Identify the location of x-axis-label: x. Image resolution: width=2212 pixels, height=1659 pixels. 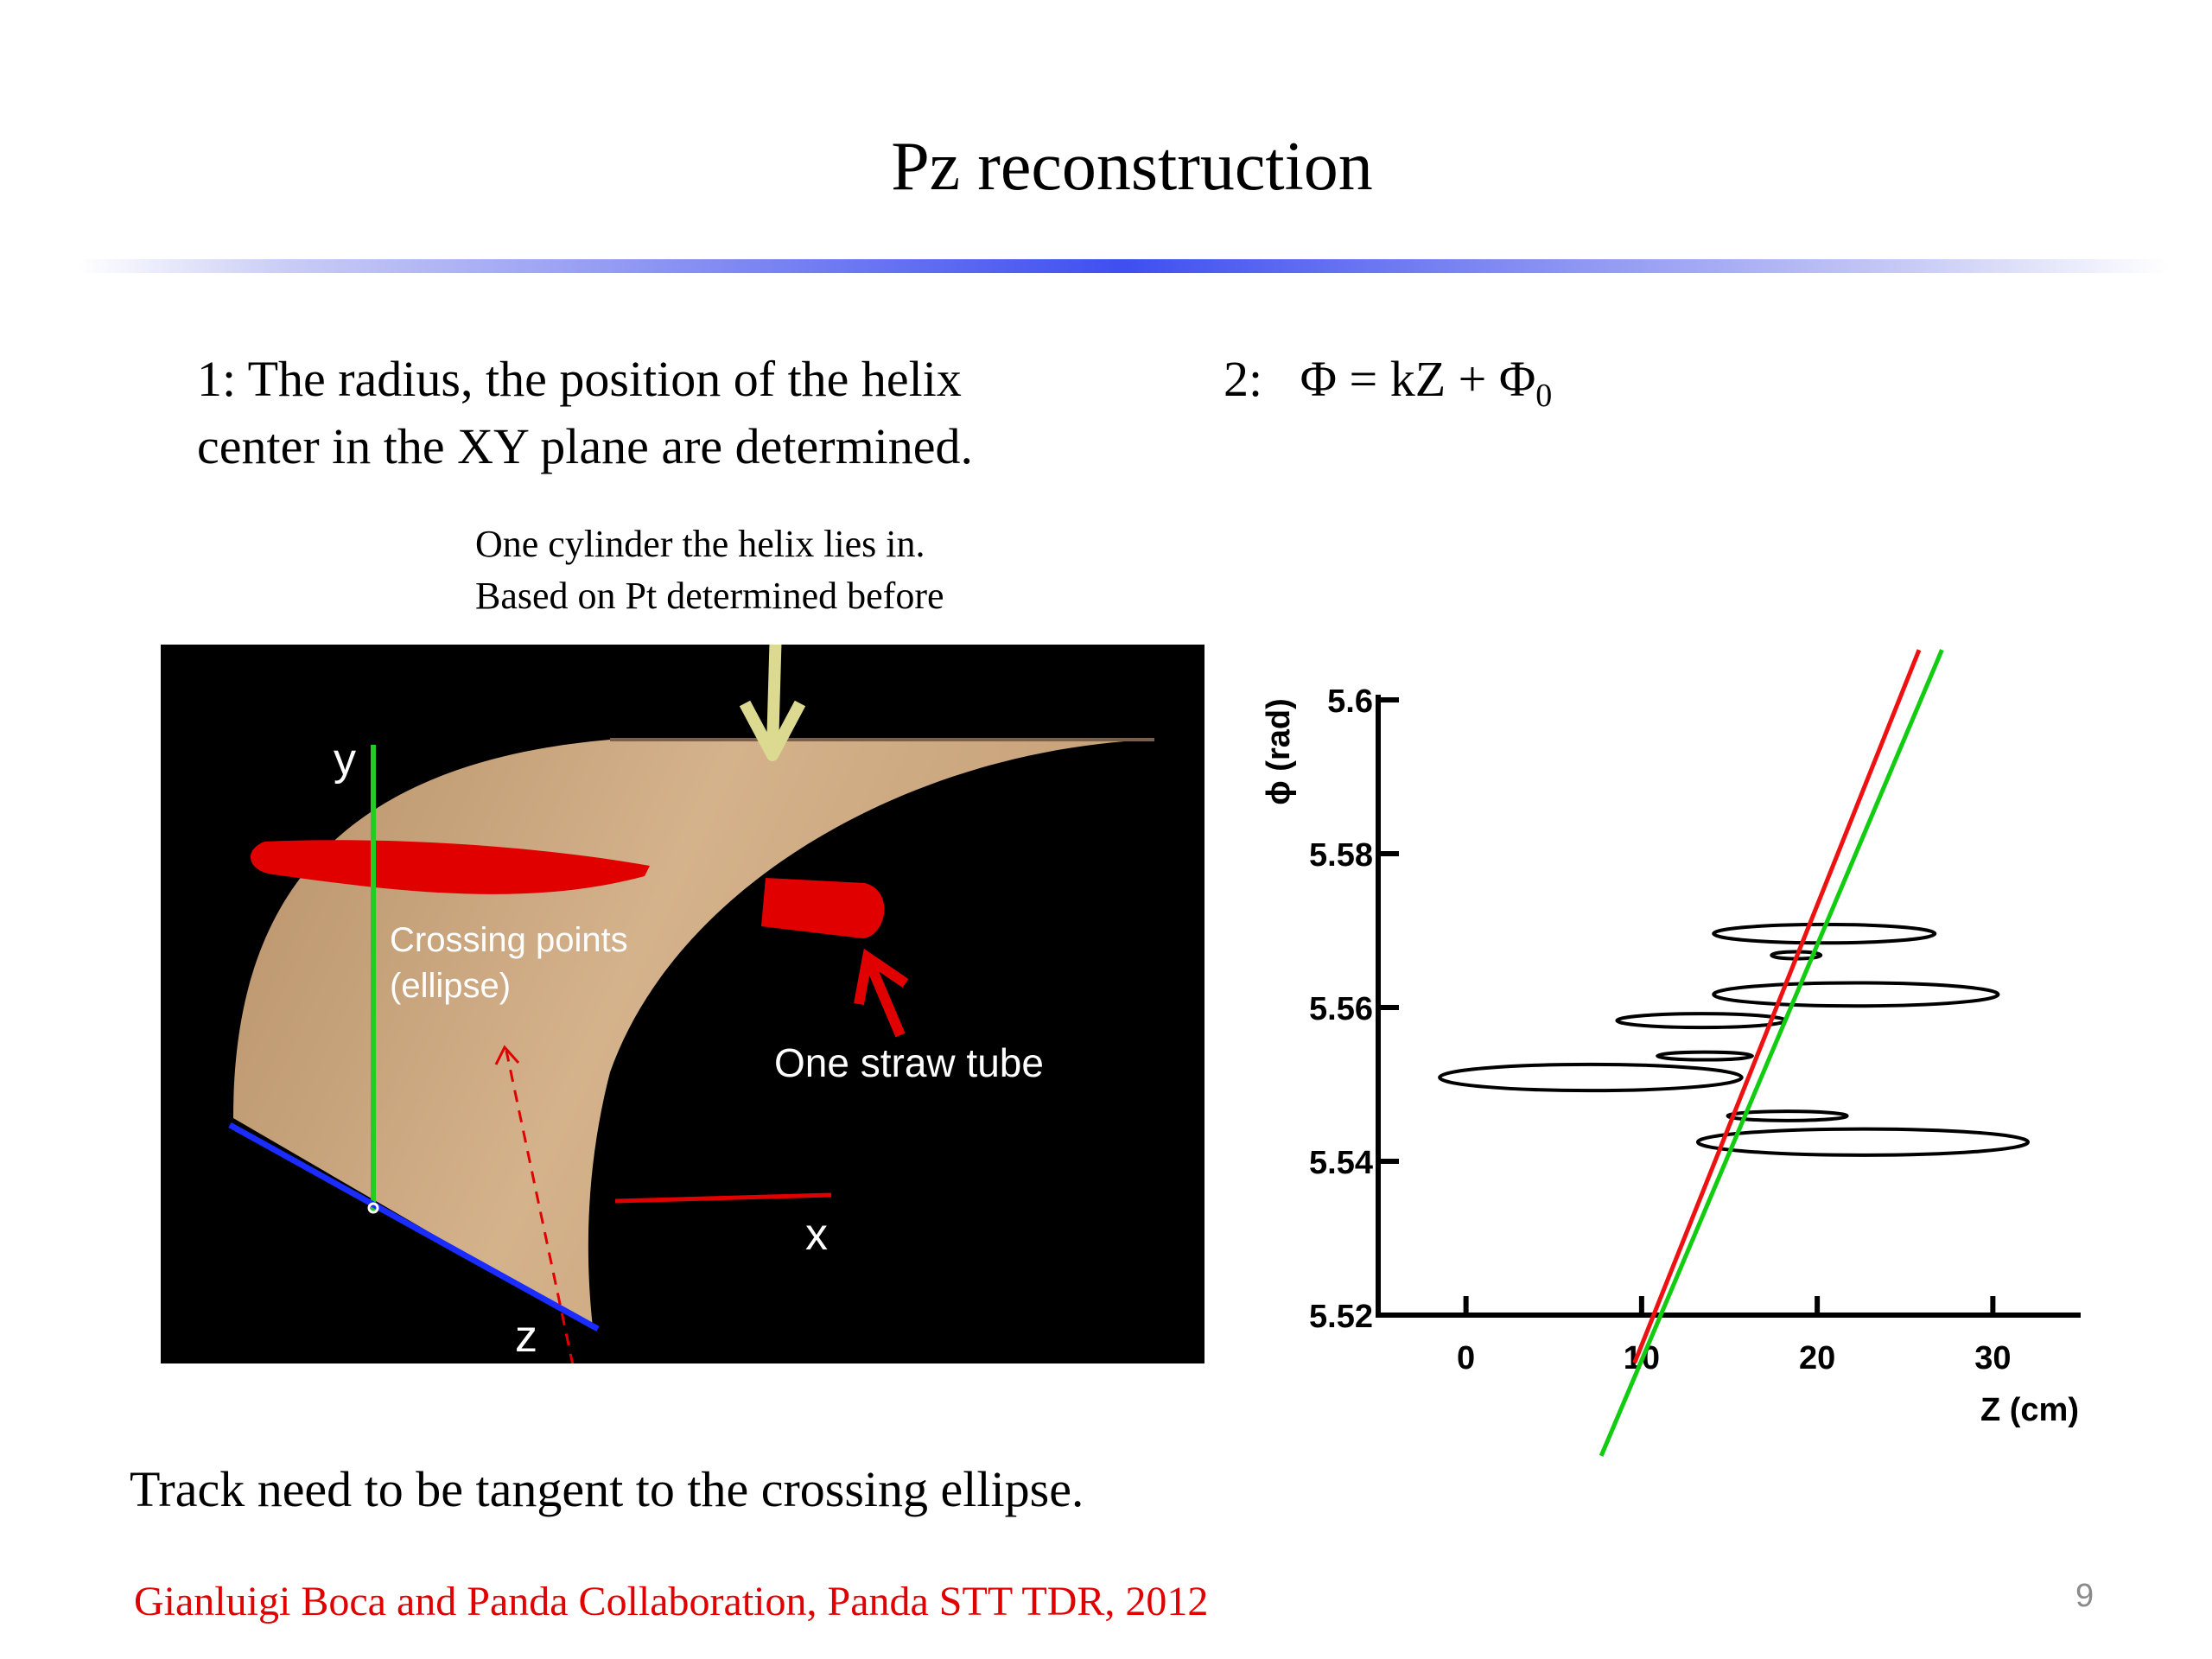
(816, 1235).